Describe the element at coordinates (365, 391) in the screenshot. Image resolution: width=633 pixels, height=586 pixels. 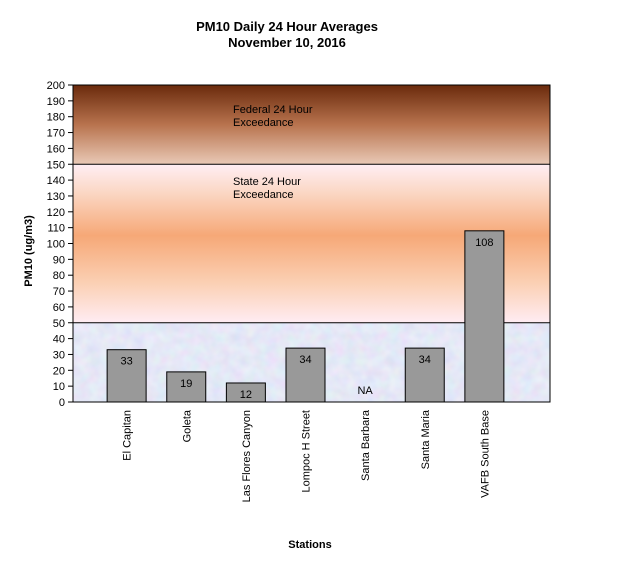
I see `data-label: NA` at that location.